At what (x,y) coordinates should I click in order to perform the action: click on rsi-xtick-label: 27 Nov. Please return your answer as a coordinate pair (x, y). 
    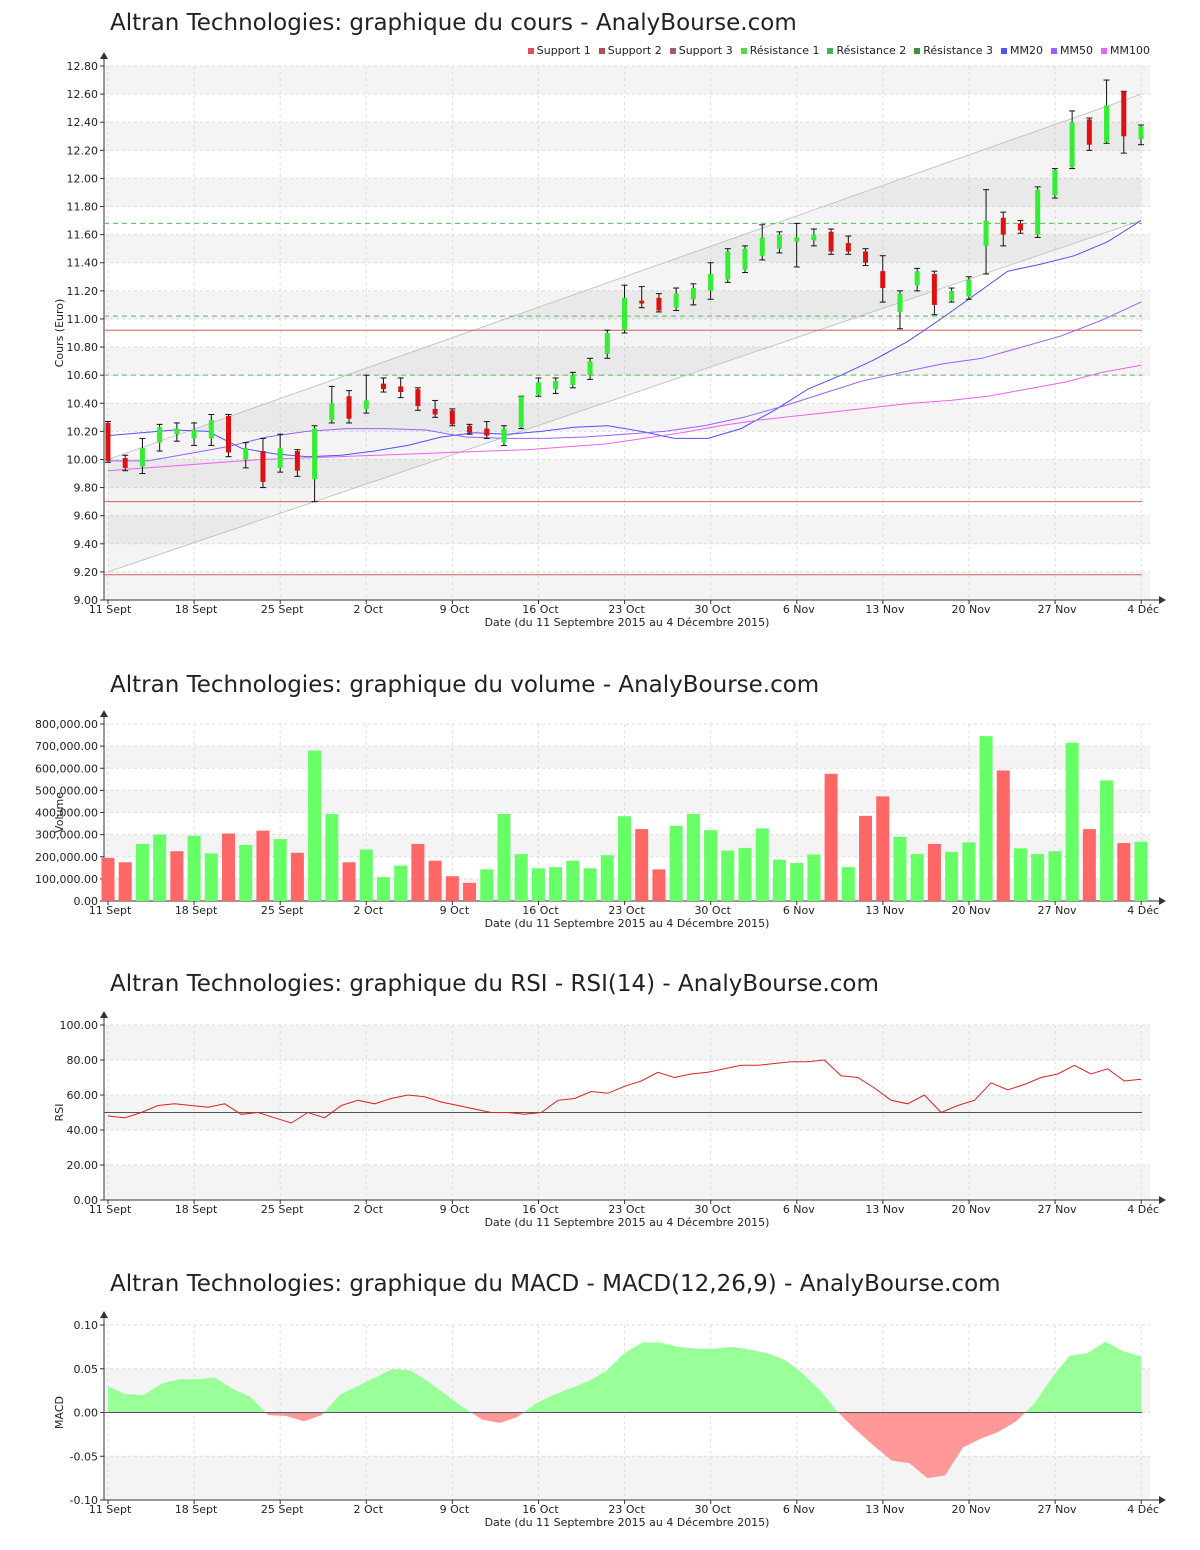
    Looking at the image, I should click on (1057, 1209).